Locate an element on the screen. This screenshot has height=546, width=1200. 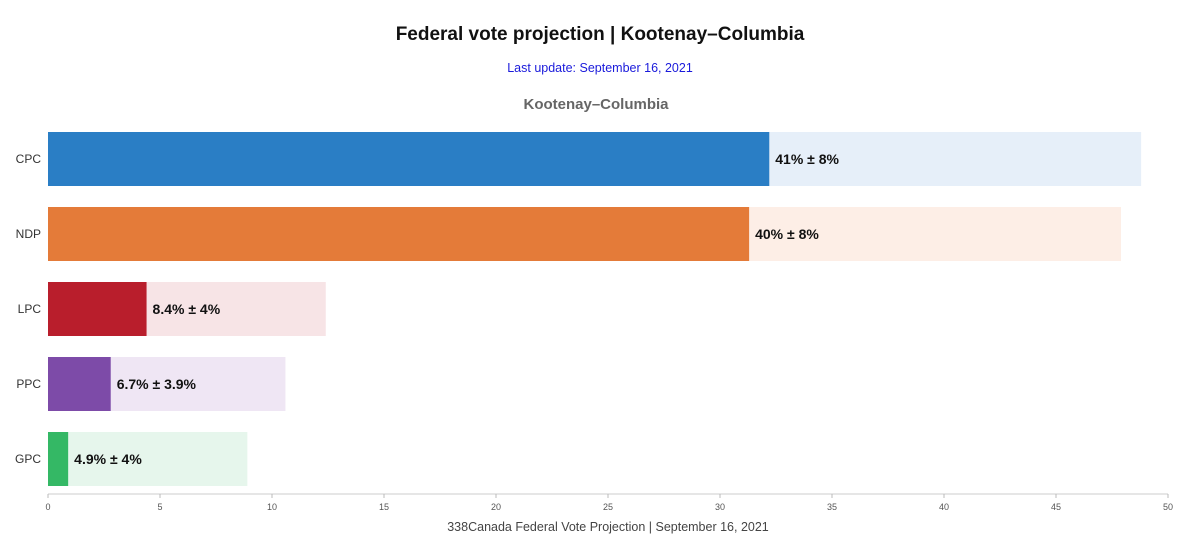
range-bar-gpc is located at coordinates (148, 459).